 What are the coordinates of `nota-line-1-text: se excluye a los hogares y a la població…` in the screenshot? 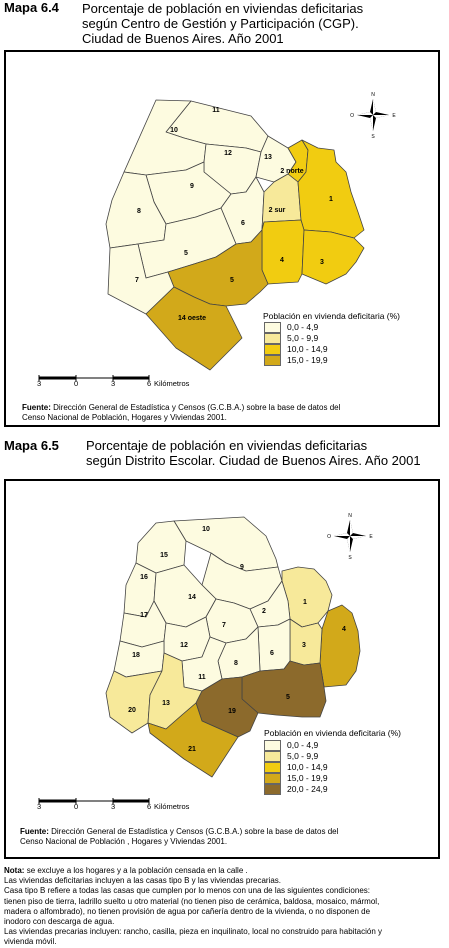 It's located at (137, 870).